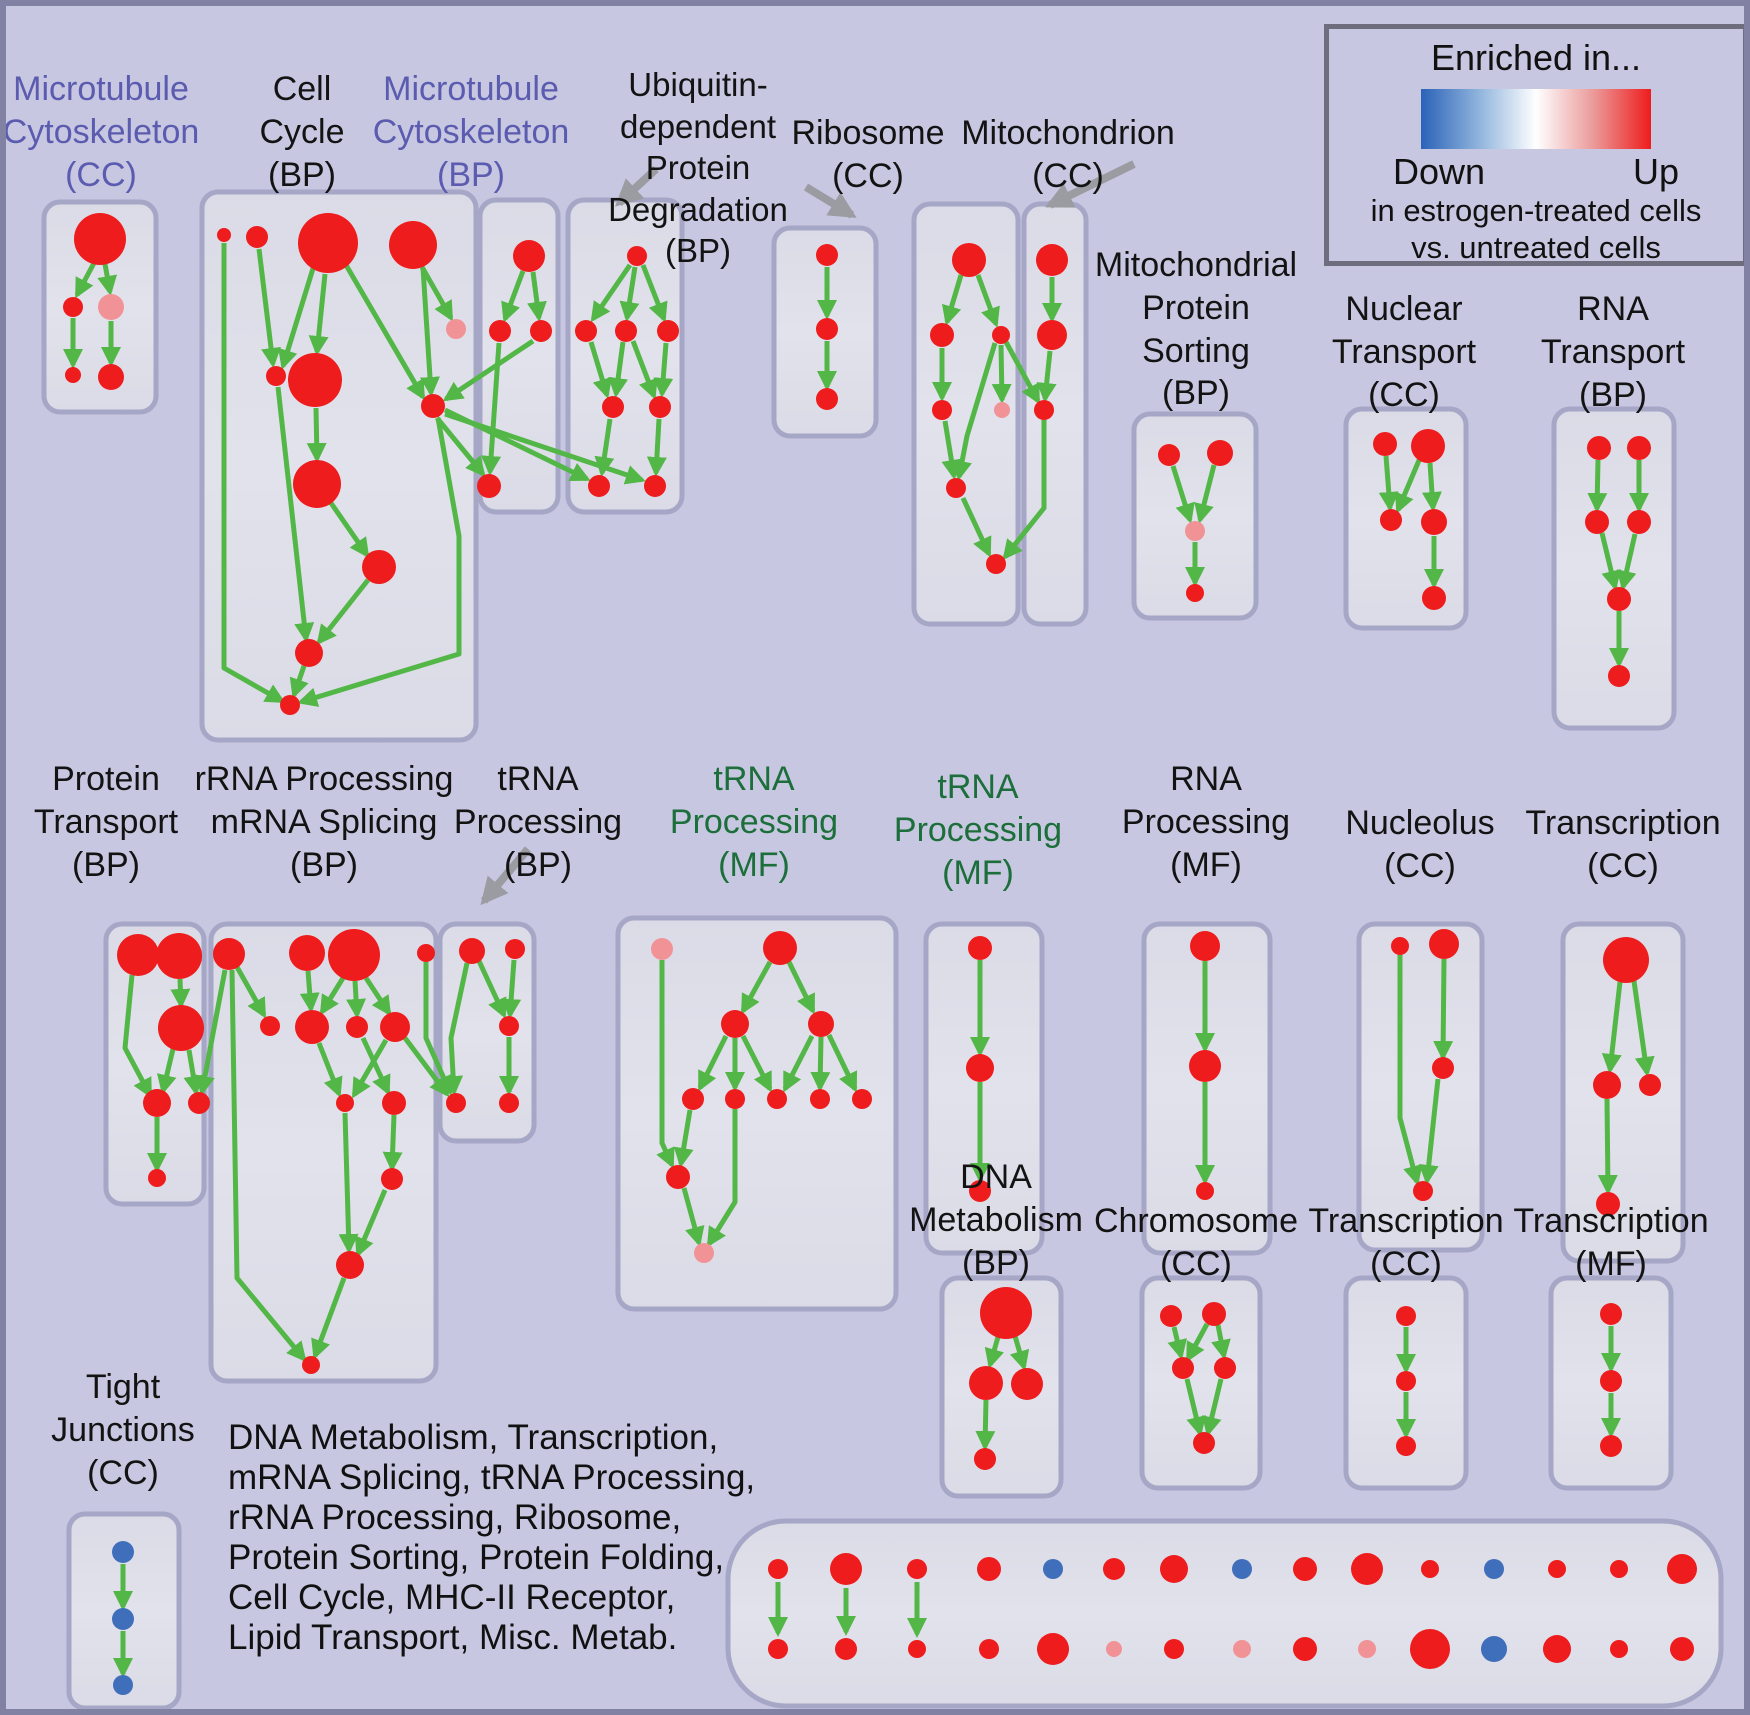  What do you see at coordinates (1536, 247) in the screenshot?
I see `legend-subtitle-2: vs. untreated cells` at bounding box center [1536, 247].